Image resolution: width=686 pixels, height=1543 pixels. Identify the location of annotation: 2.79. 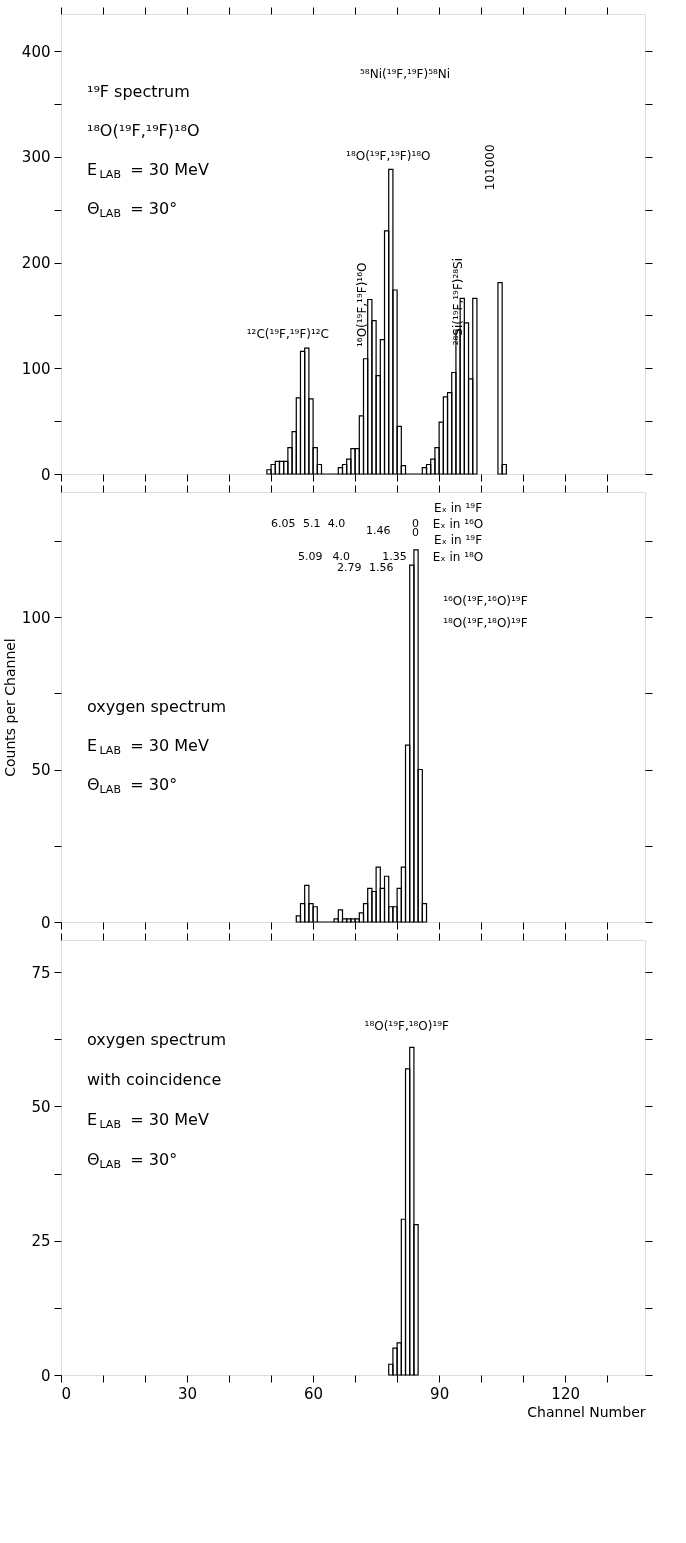
(349, 568).